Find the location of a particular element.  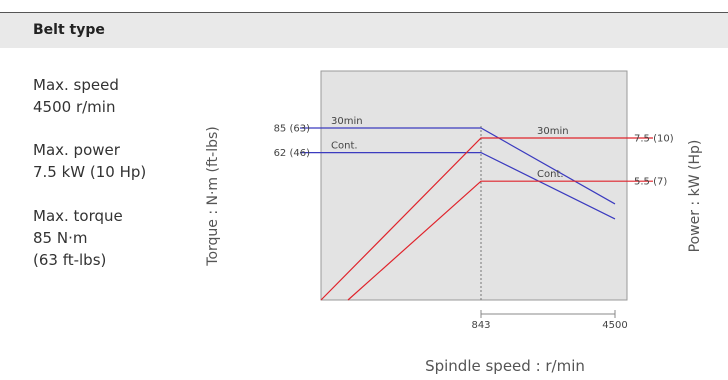

power-tick-label: 5.5 (7) is located at coordinates (650, 182).